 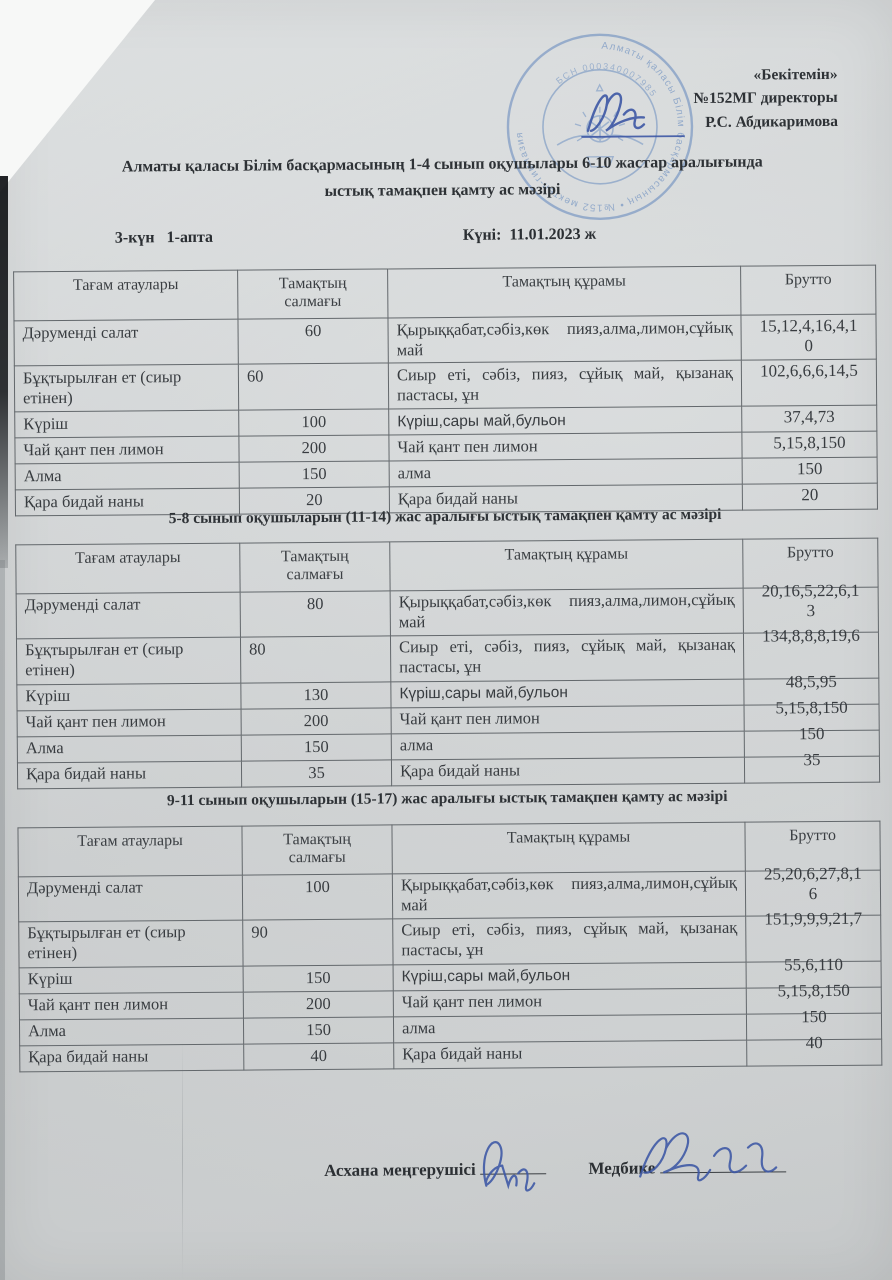 I want to click on director-signature, so click(x=633, y=115).